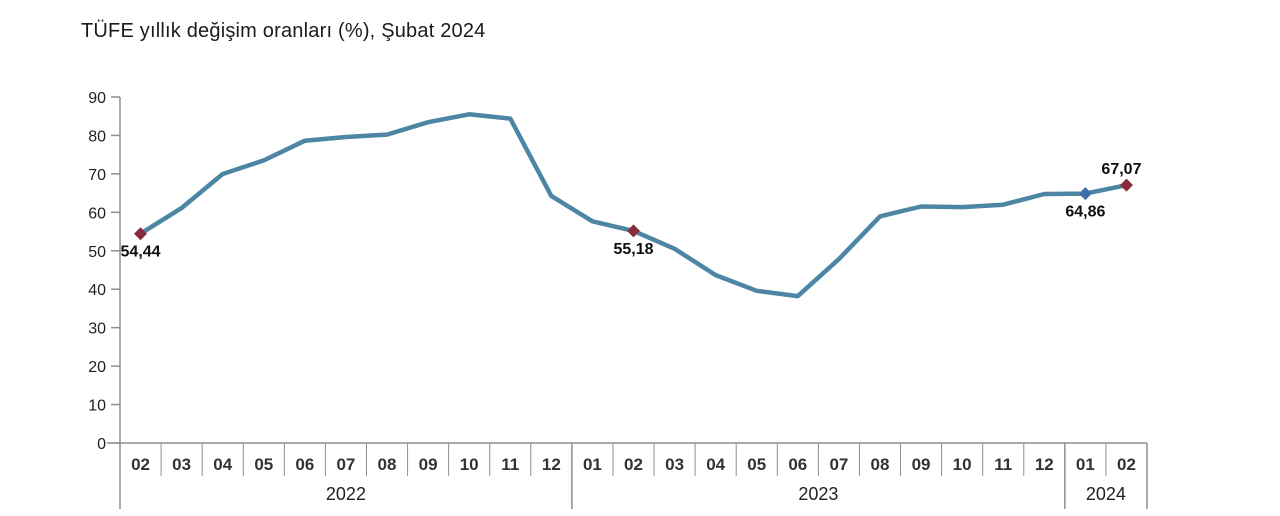  What do you see at coordinates (97, 367) in the screenshot?
I see `y-tick-label: 20` at bounding box center [97, 367].